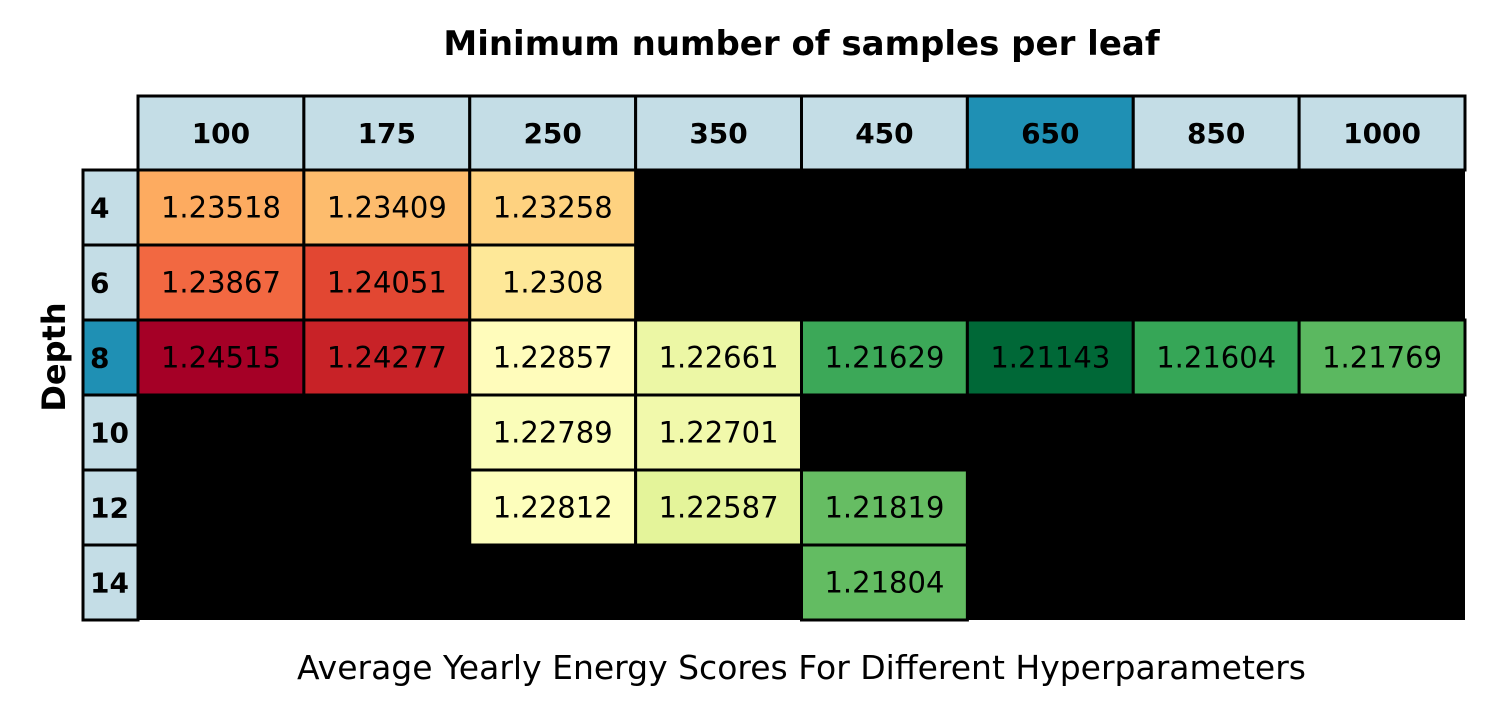  Describe the element at coordinates (552, 133) in the screenshot. I see `column-header-label: 250` at that location.